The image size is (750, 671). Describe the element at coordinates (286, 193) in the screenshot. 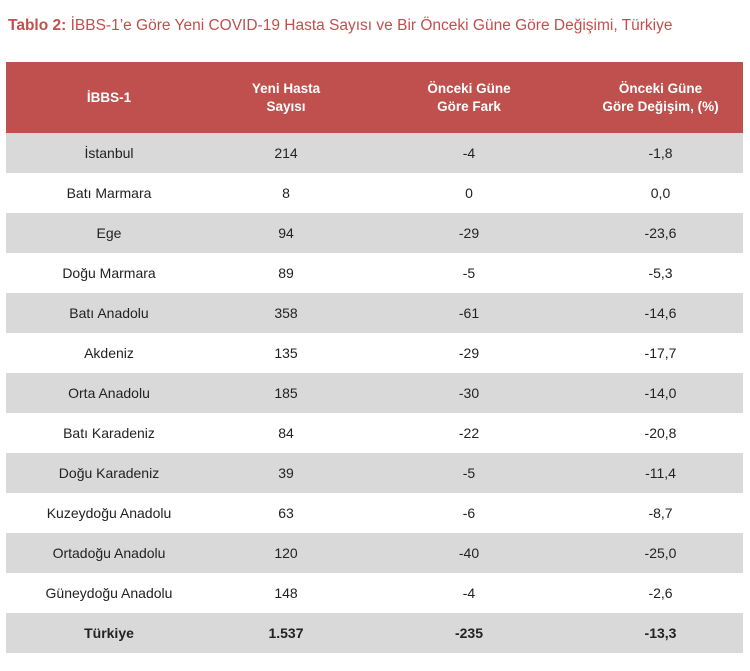

I see `cell-new-cases: 8` at that location.